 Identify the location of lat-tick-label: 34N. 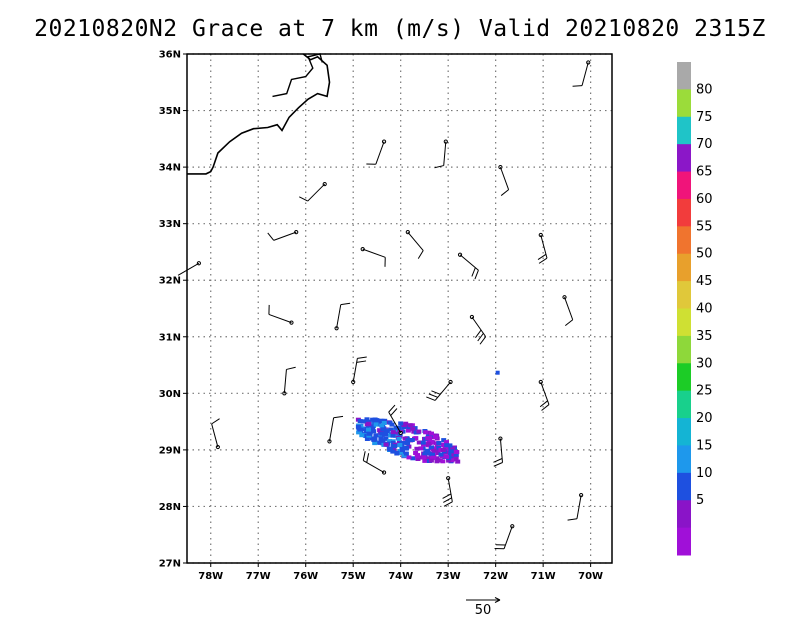
(170, 168).